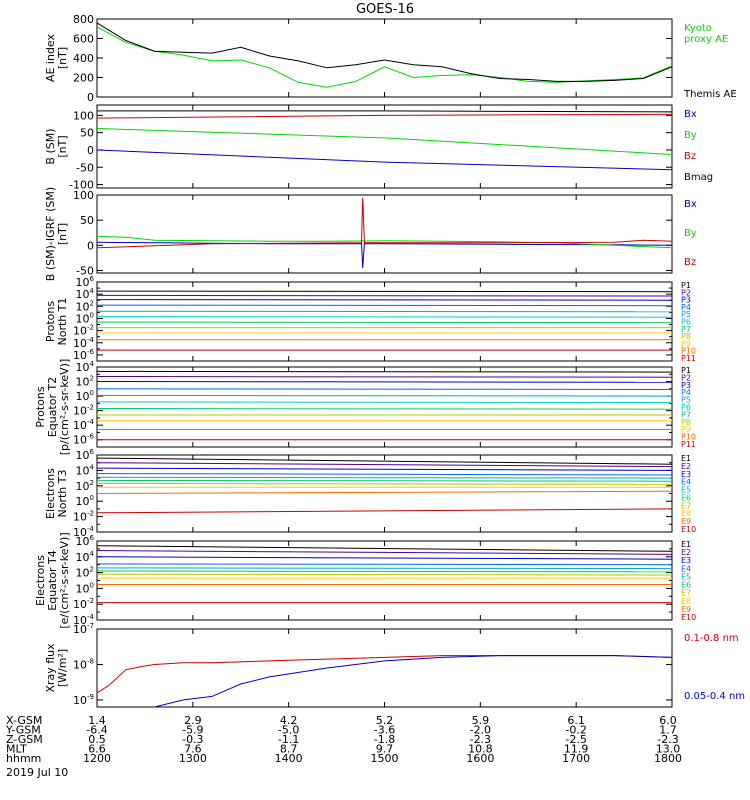 The height and width of the screenshot is (800, 750). What do you see at coordinates (668, 758) in the screenshot?
I see `ephemeris-value: 1800` at bounding box center [668, 758].